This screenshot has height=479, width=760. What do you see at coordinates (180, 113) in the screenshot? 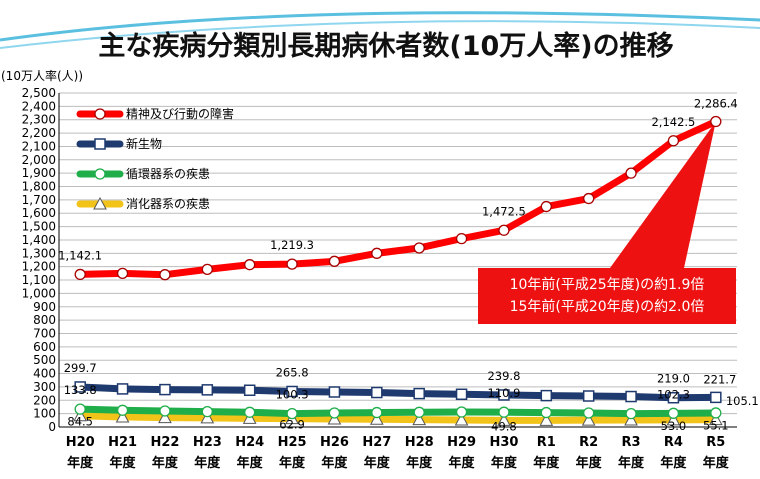
I see `legend-label: 精神及び行動の障害` at bounding box center [180, 113].